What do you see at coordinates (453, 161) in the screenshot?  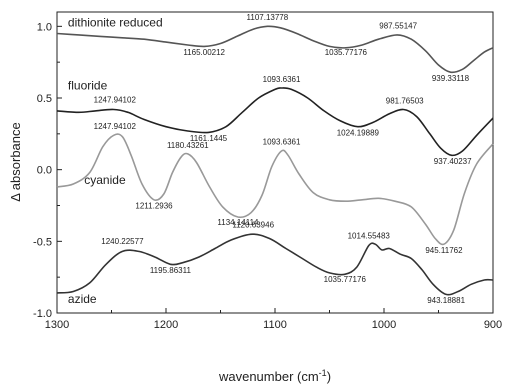 I see `peak-annotation: 937.40237` at bounding box center [453, 161].